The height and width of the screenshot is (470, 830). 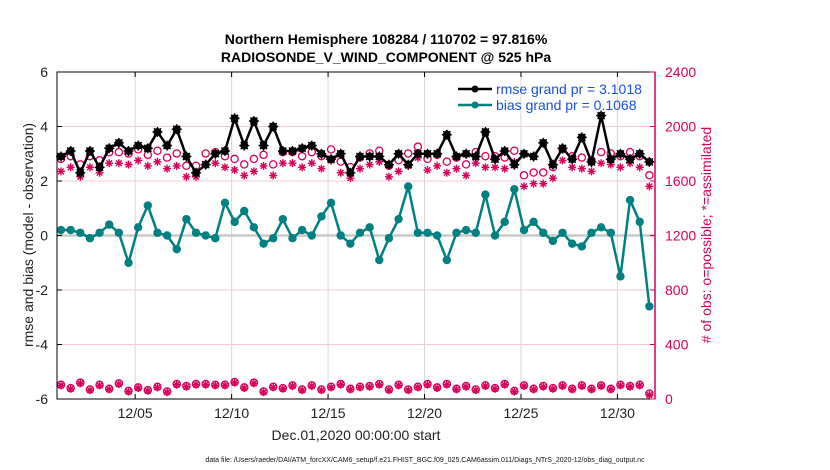 What do you see at coordinates (424, 413) in the screenshot?
I see `x-tick-label: 12/20` at bounding box center [424, 413].